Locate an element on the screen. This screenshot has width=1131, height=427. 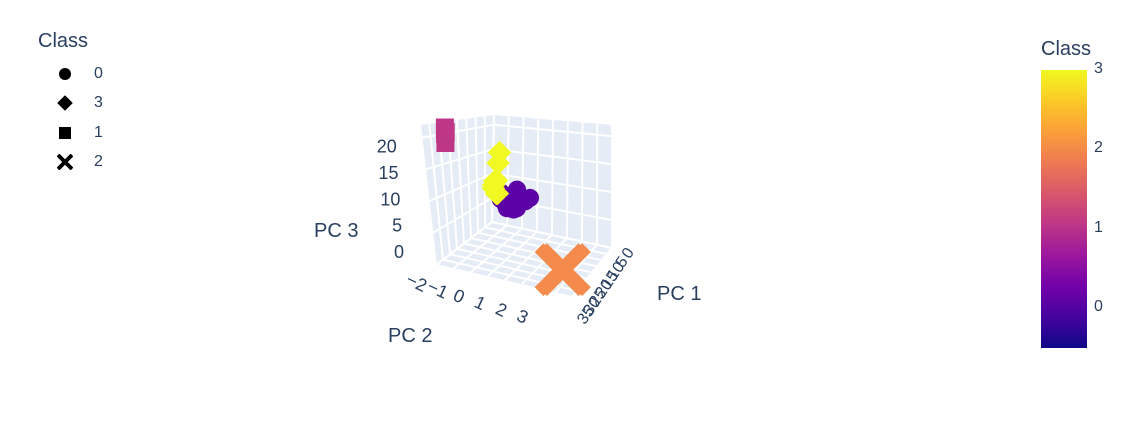
legend: Class 0 3 1 2 is located at coordinates (70, 103).